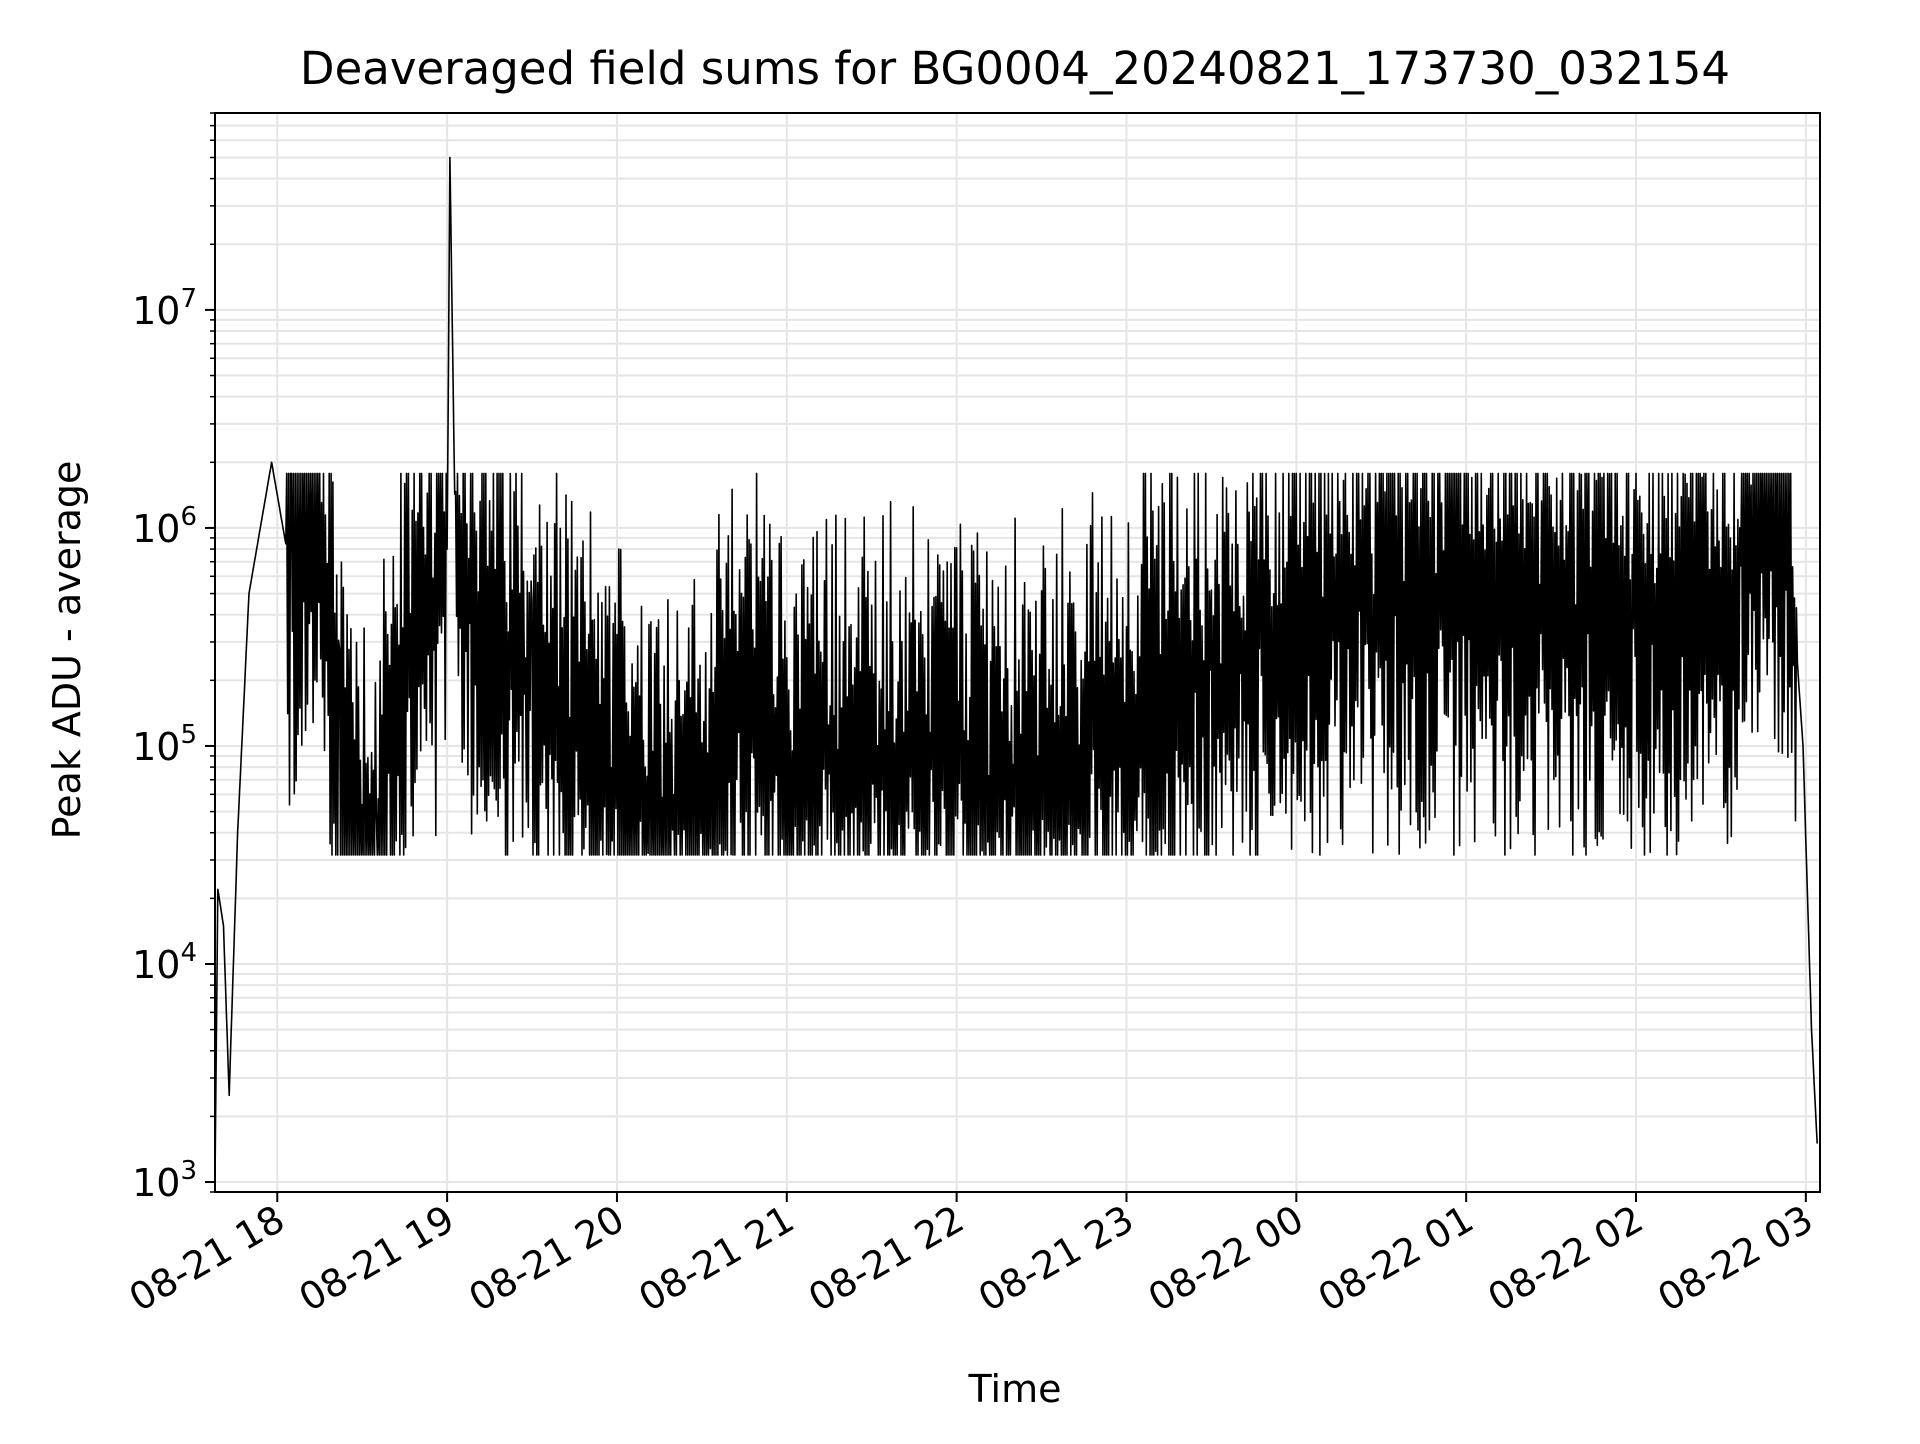 This screenshot has width=1920, height=1444. Describe the element at coordinates (1015, 1389) in the screenshot. I see `x-axis-label: Time` at that location.